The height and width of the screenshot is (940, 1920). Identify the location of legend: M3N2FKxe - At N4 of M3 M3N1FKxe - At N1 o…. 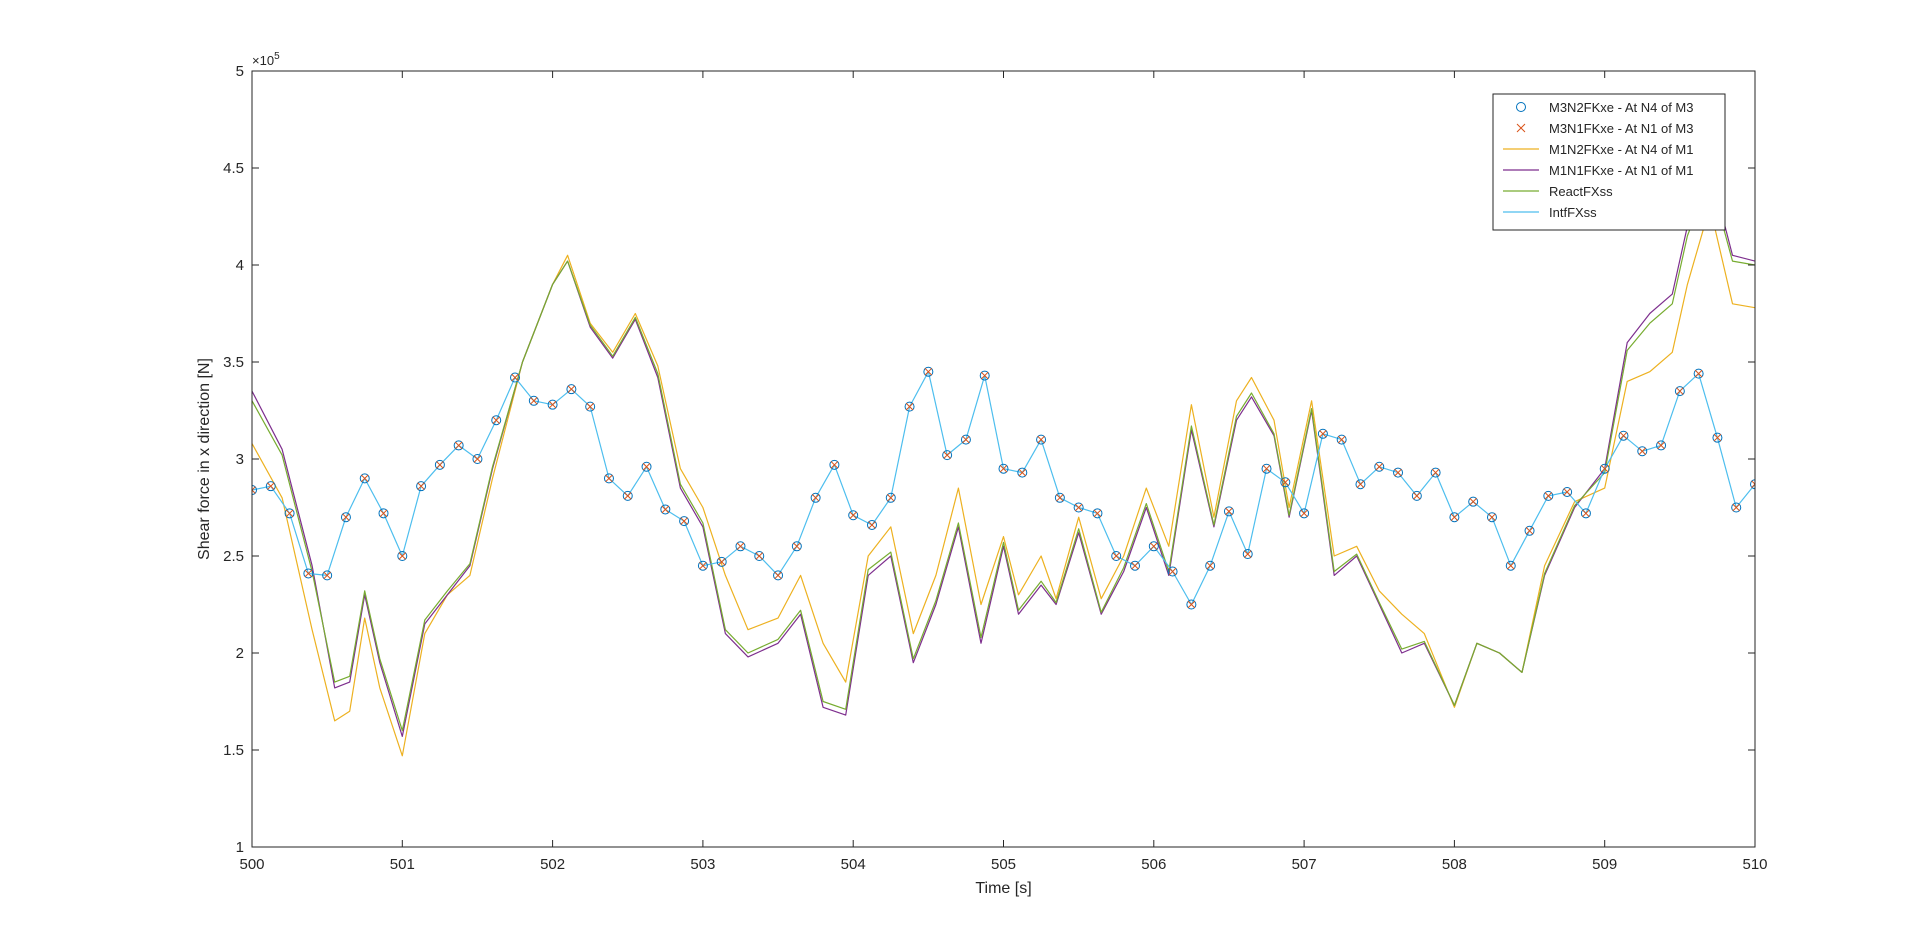
(1609, 162).